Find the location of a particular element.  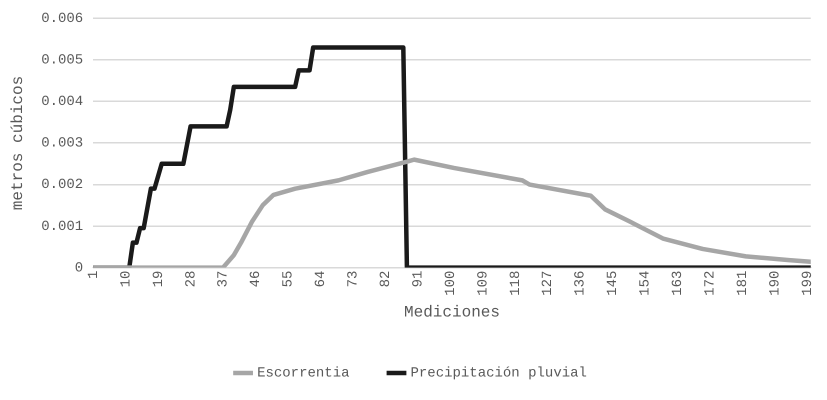

y-tick-label: 0.005 is located at coordinates (62, 60).